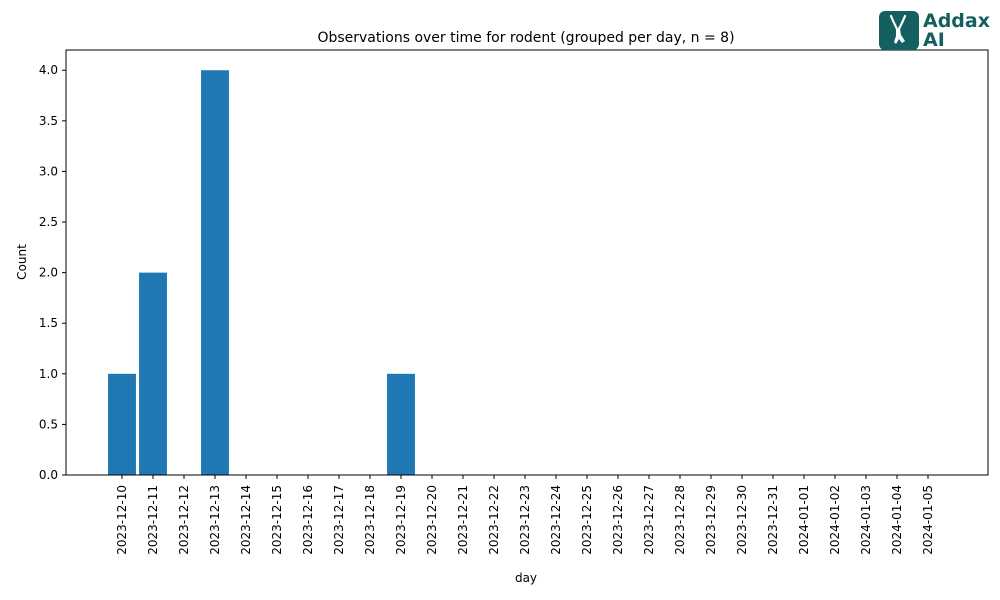  I want to click on x-tick-label: 2023-12-24, so click(556, 520).